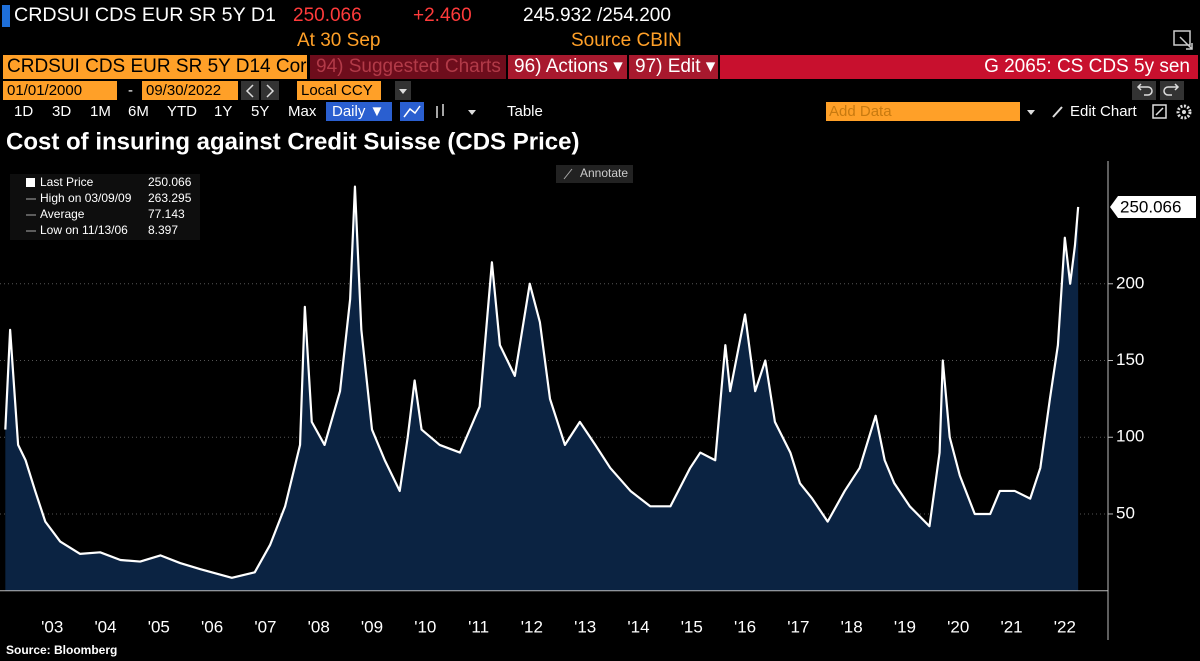 Image resolution: width=1200 pixels, height=661 pixels. Describe the element at coordinates (182, 111) in the screenshot. I see `period-button: YTD` at that location.